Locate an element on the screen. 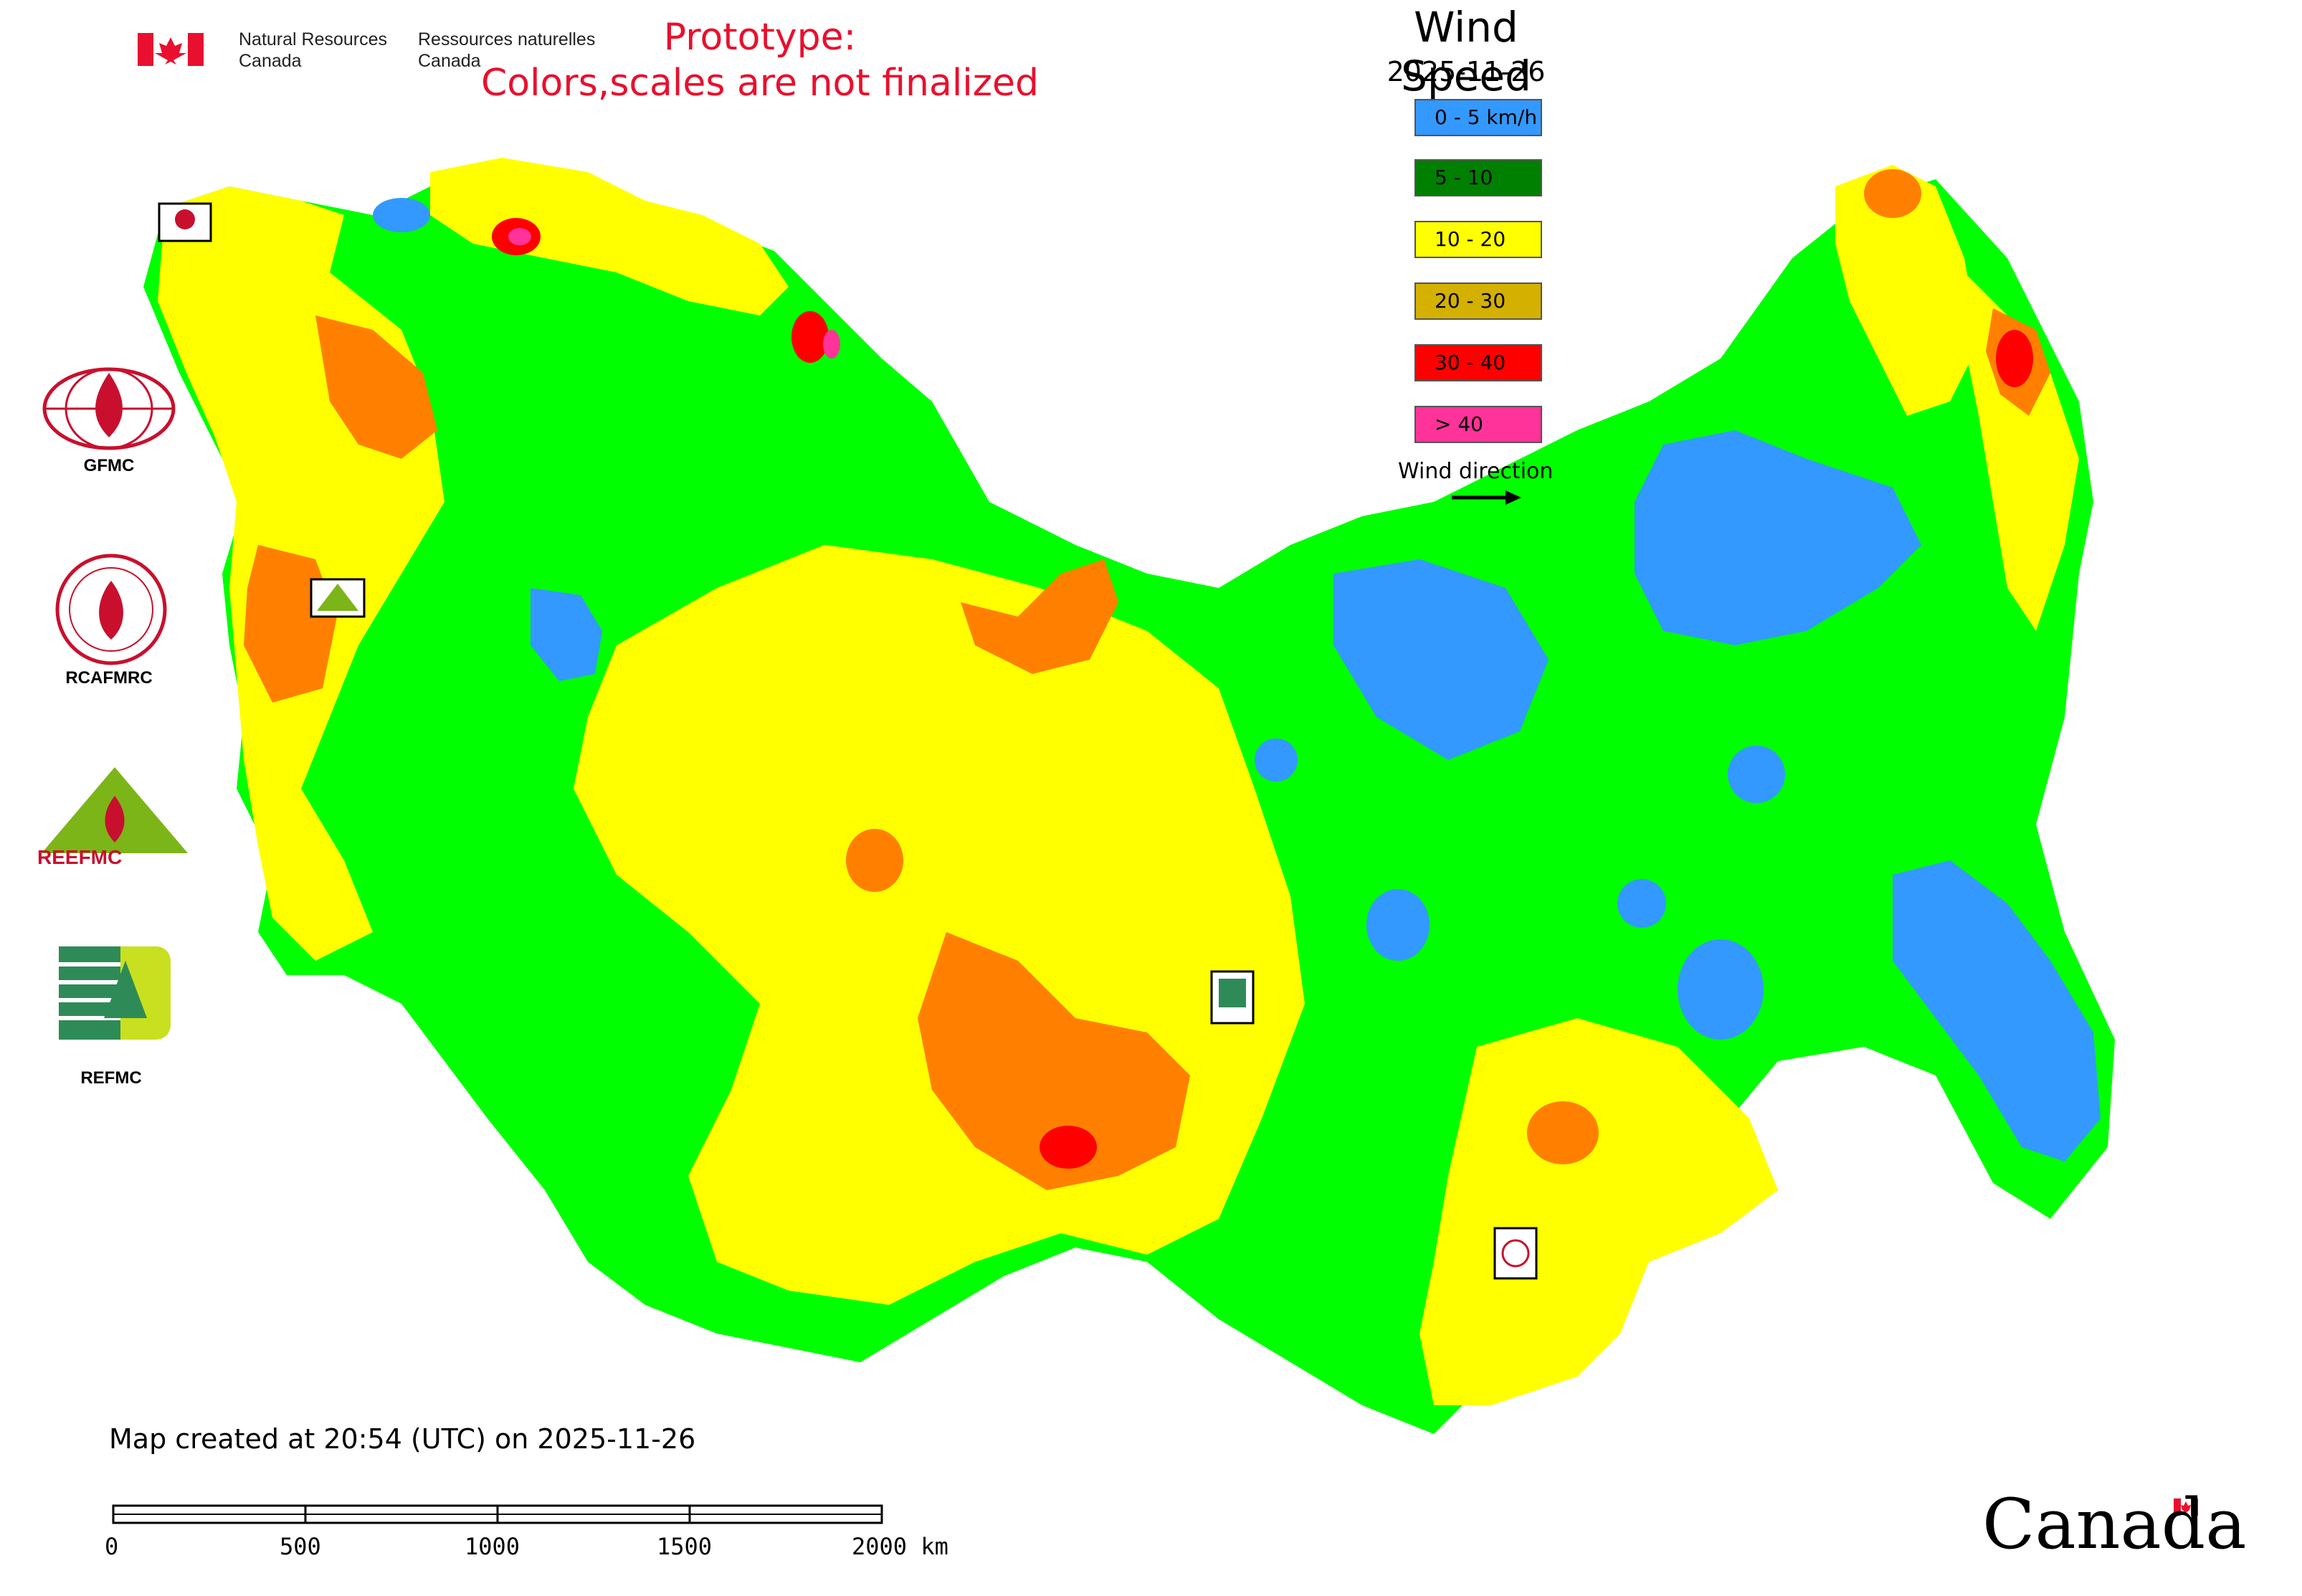 The height and width of the screenshot is (1596, 2302). legend-label: 5 - 10 is located at coordinates (1464, 177).